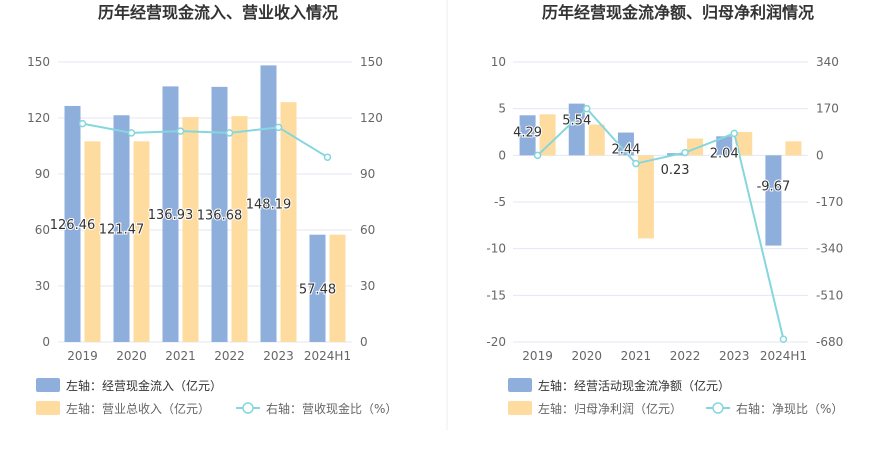 This screenshot has width=893, height=462. What do you see at coordinates (576, 121) in the screenshot?
I see `bar-data-label: 5.54` at bounding box center [576, 121].